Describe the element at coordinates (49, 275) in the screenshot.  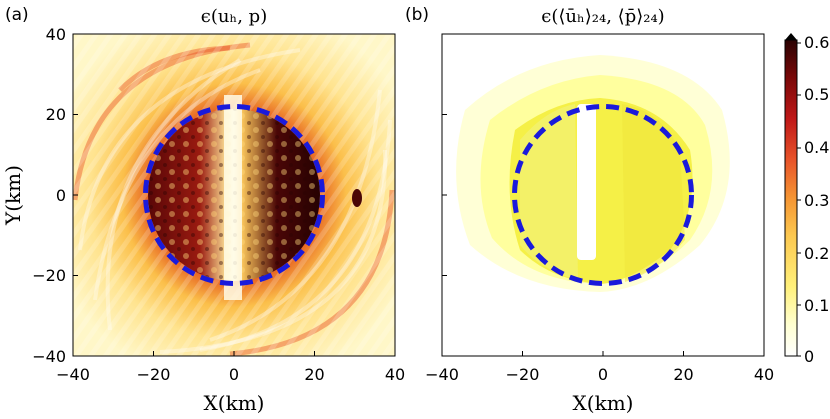
I see `y-tick-label: −20` at that location.